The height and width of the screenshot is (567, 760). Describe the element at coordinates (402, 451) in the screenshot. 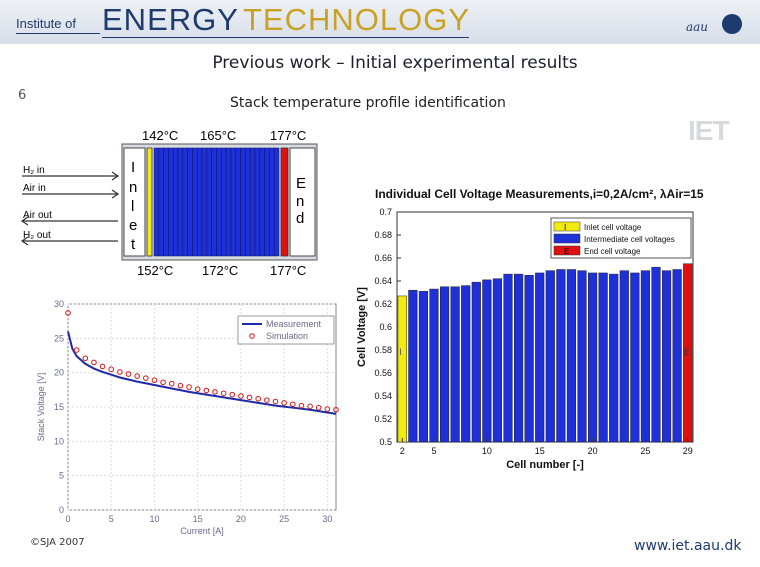

I see `x-tick-label: 2` at that location.